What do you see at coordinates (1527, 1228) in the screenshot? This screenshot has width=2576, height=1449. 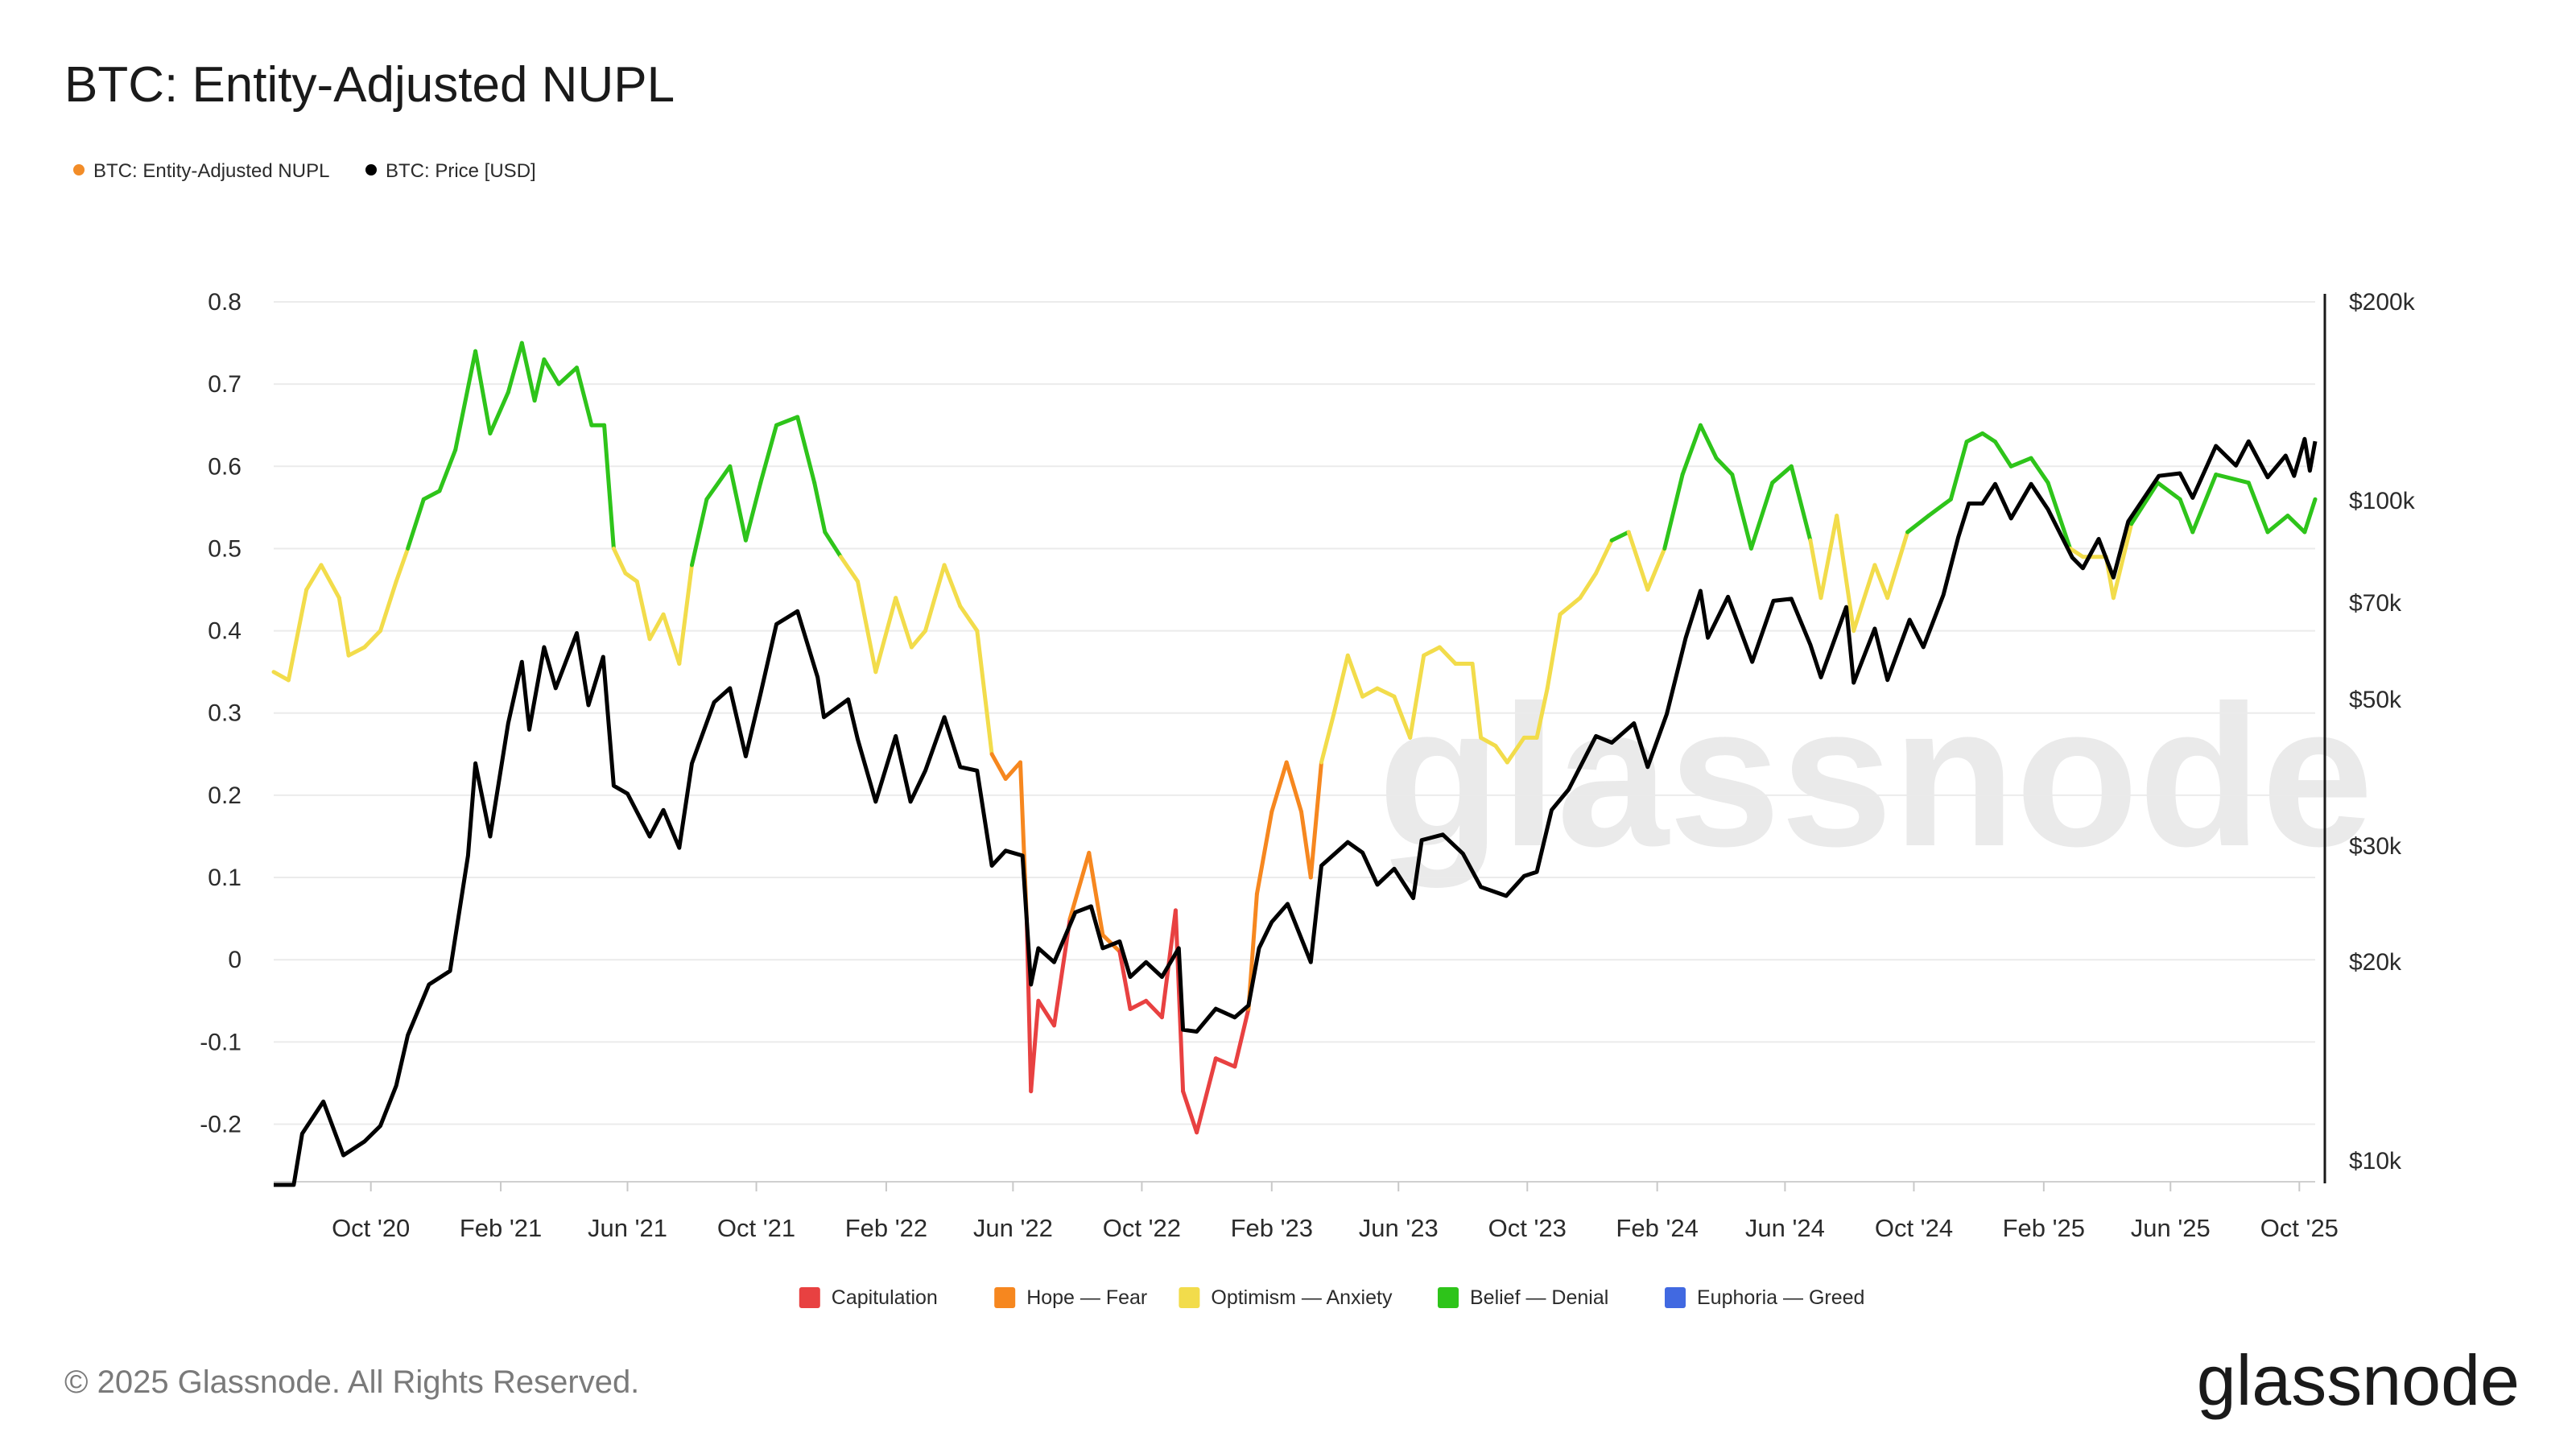 I see `x-tick-label: Oct '23` at bounding box center [1527, 1228].